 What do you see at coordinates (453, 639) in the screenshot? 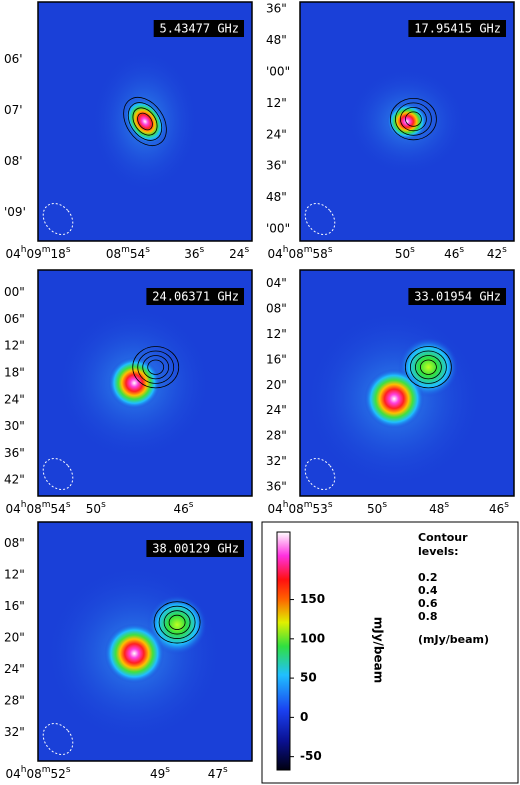
I see `legend-unit: (mJy/beam)` at bounding box center [453, 639].